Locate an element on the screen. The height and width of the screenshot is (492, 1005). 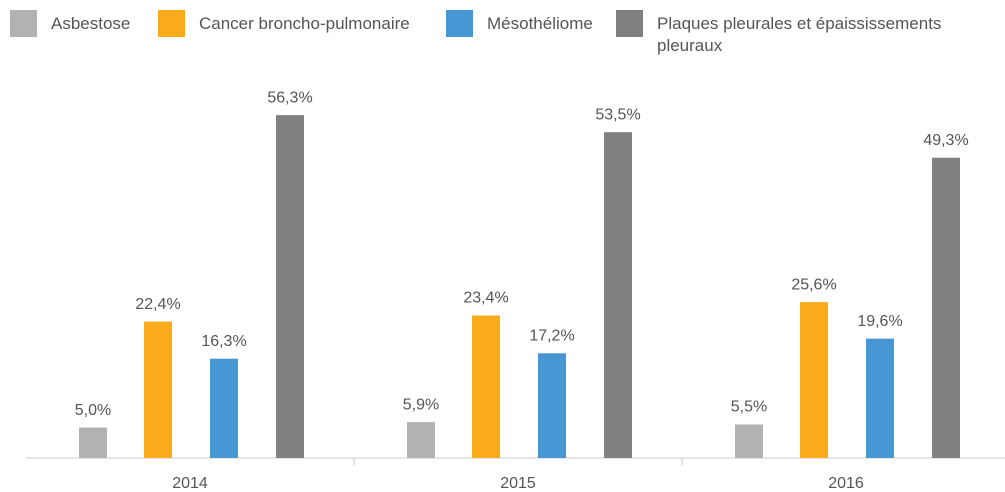
legend-item: Asbestose is located at coordinates (75, 23).